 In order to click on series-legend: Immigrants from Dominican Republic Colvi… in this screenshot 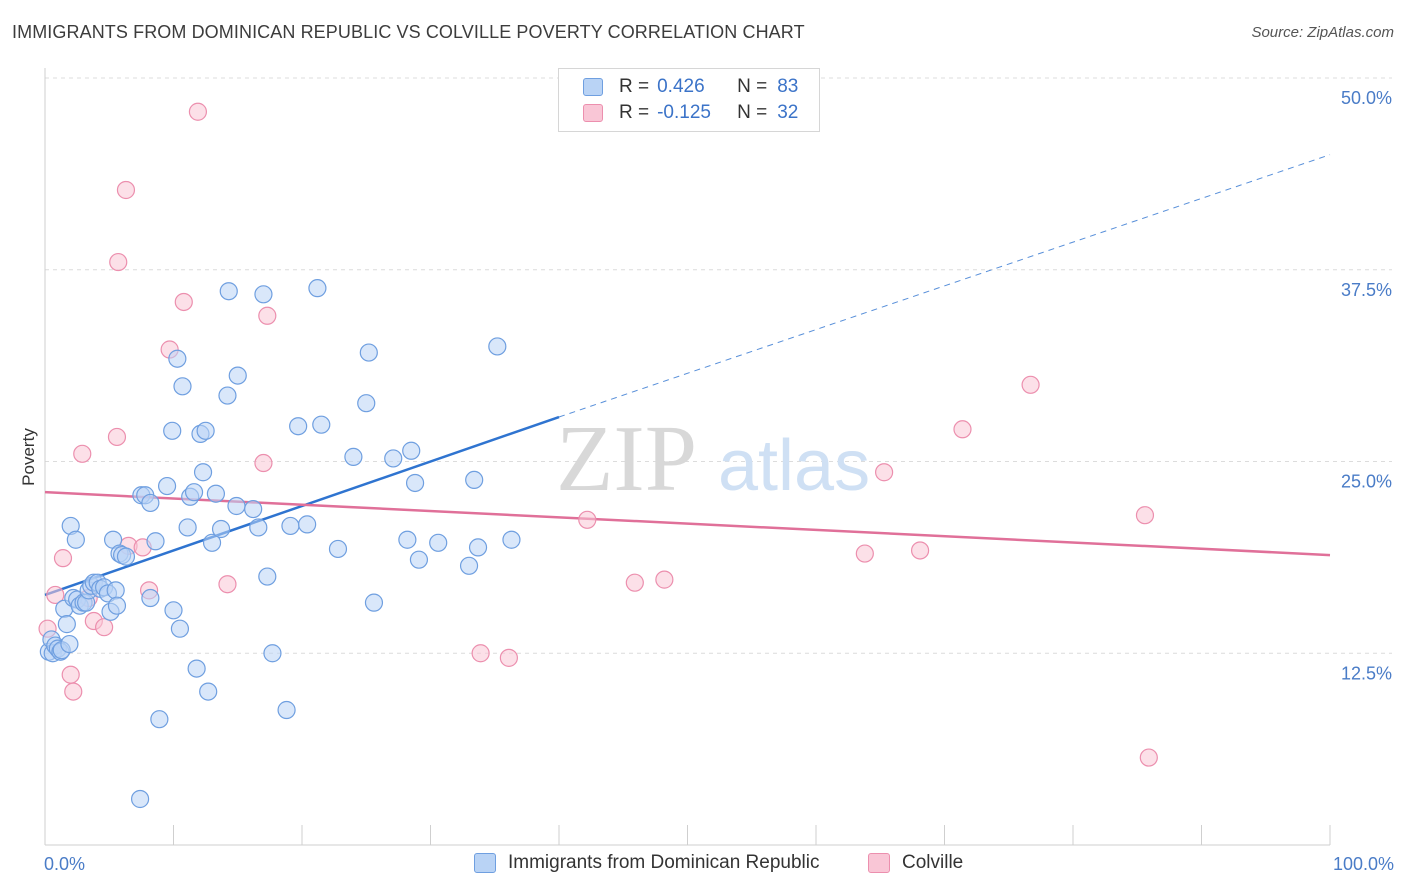, I will do `click(703, 865)`.